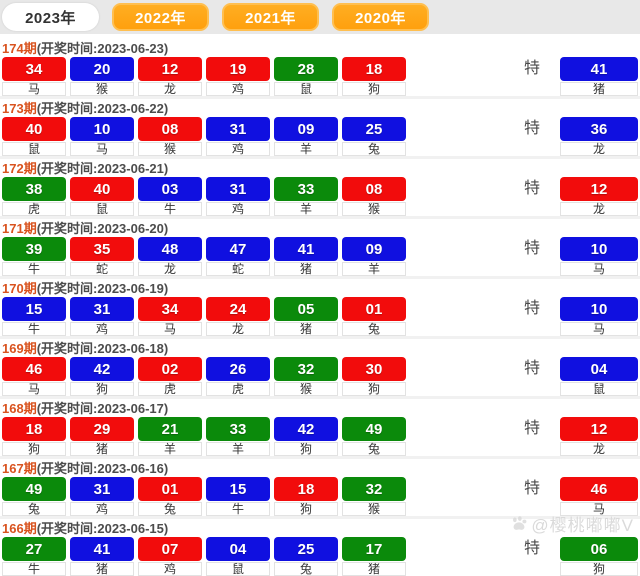 The width and height of the screenshot is (640, 576). I want to click on special-ball-cell-number: 12, so click(599, 189).